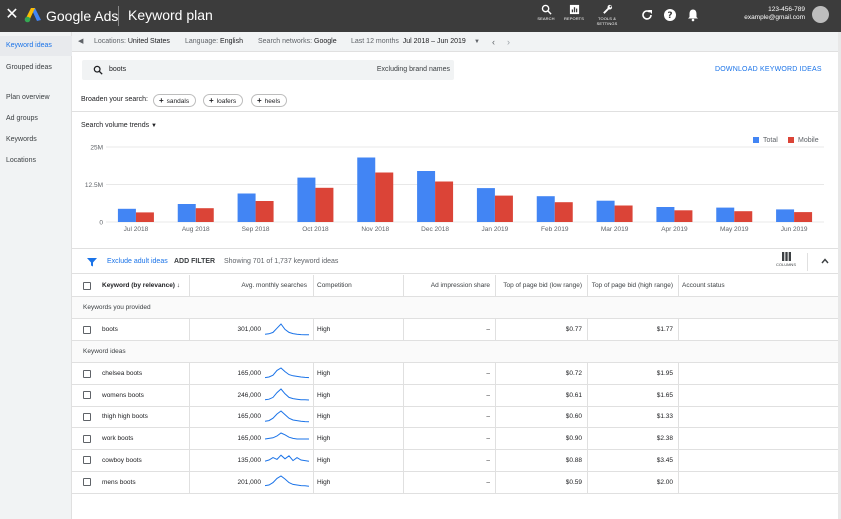  I want to click on networks-filter: Search networks: Google, so click(297, 42).